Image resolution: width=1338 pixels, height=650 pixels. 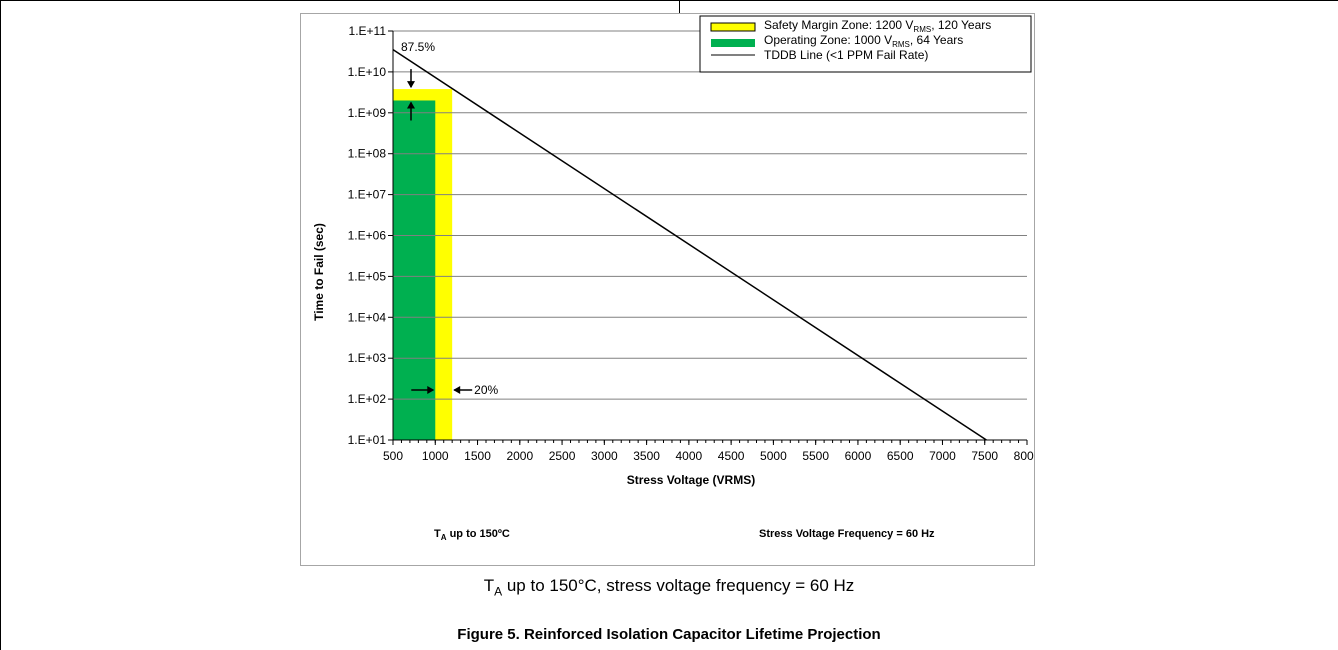 I want to click on annotation-layer: 87.5% 20%, so click(x=450, y=218).